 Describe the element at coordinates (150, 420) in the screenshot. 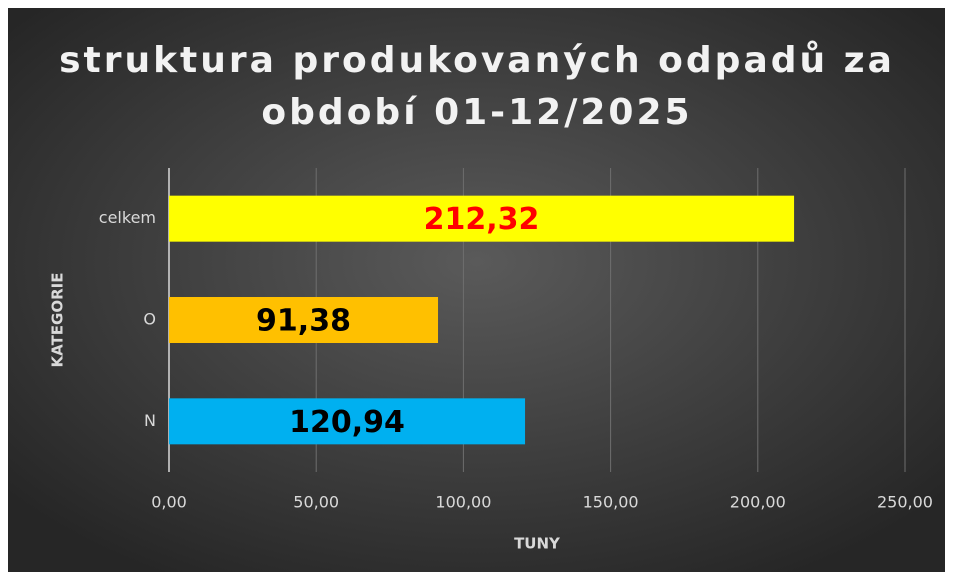

I see `y-tick-label: N` at that location.